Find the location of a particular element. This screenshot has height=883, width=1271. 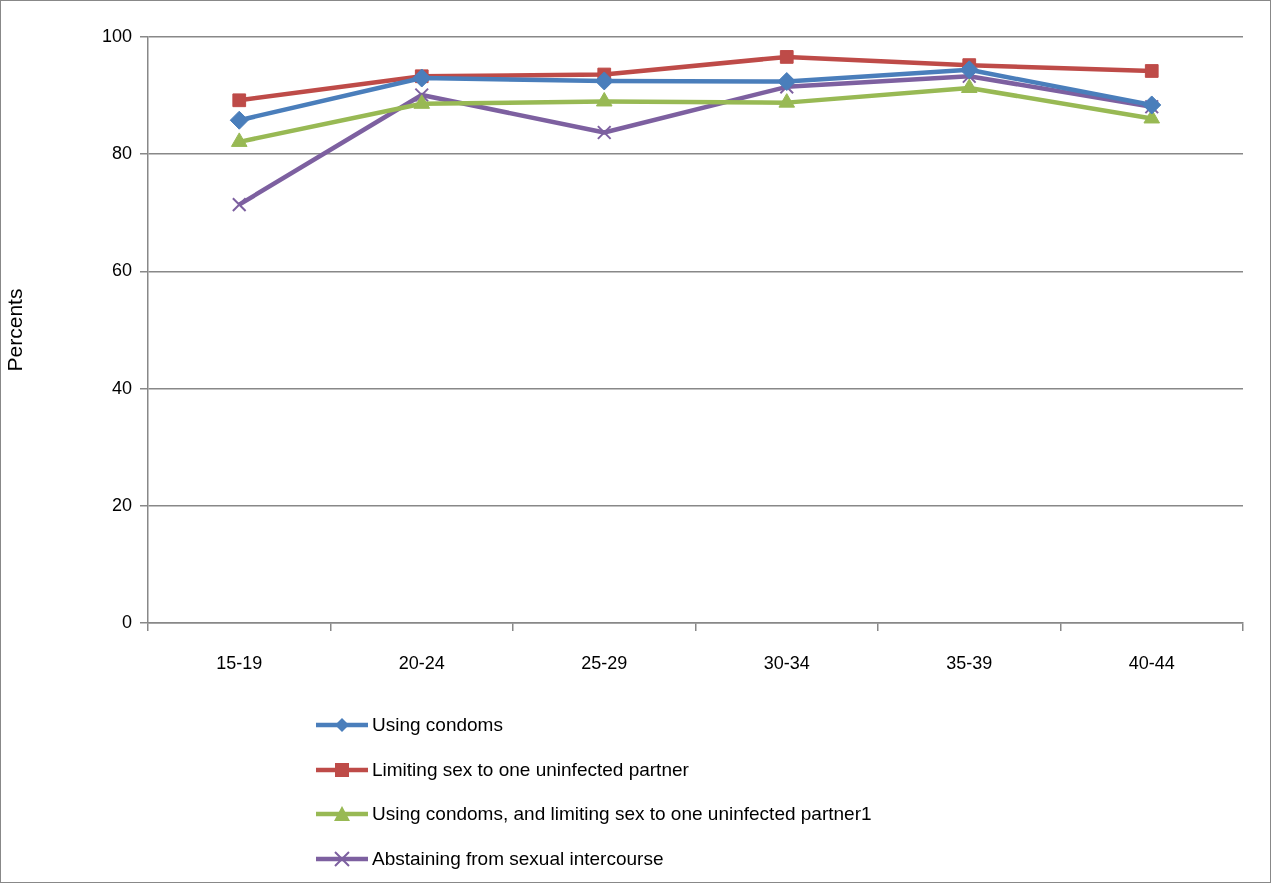

y-axis-title: Percents is located at coordinates (15, 330).